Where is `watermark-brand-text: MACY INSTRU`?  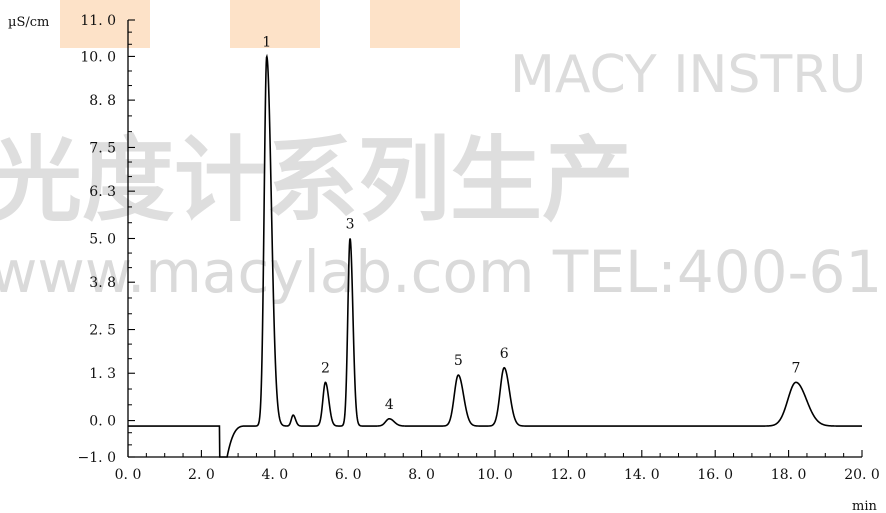
watermark-brand-text: MACY INSTRU is located at coordinates (688, 75).